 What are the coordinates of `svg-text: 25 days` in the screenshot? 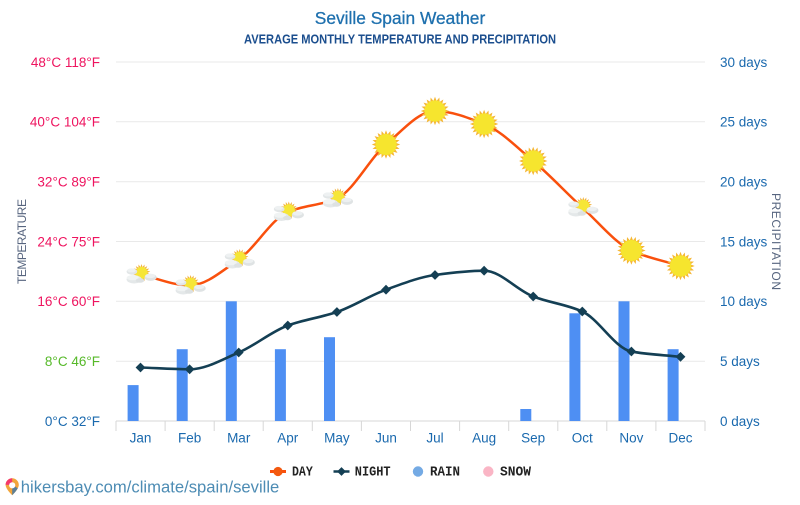 It's located at (744, 122).